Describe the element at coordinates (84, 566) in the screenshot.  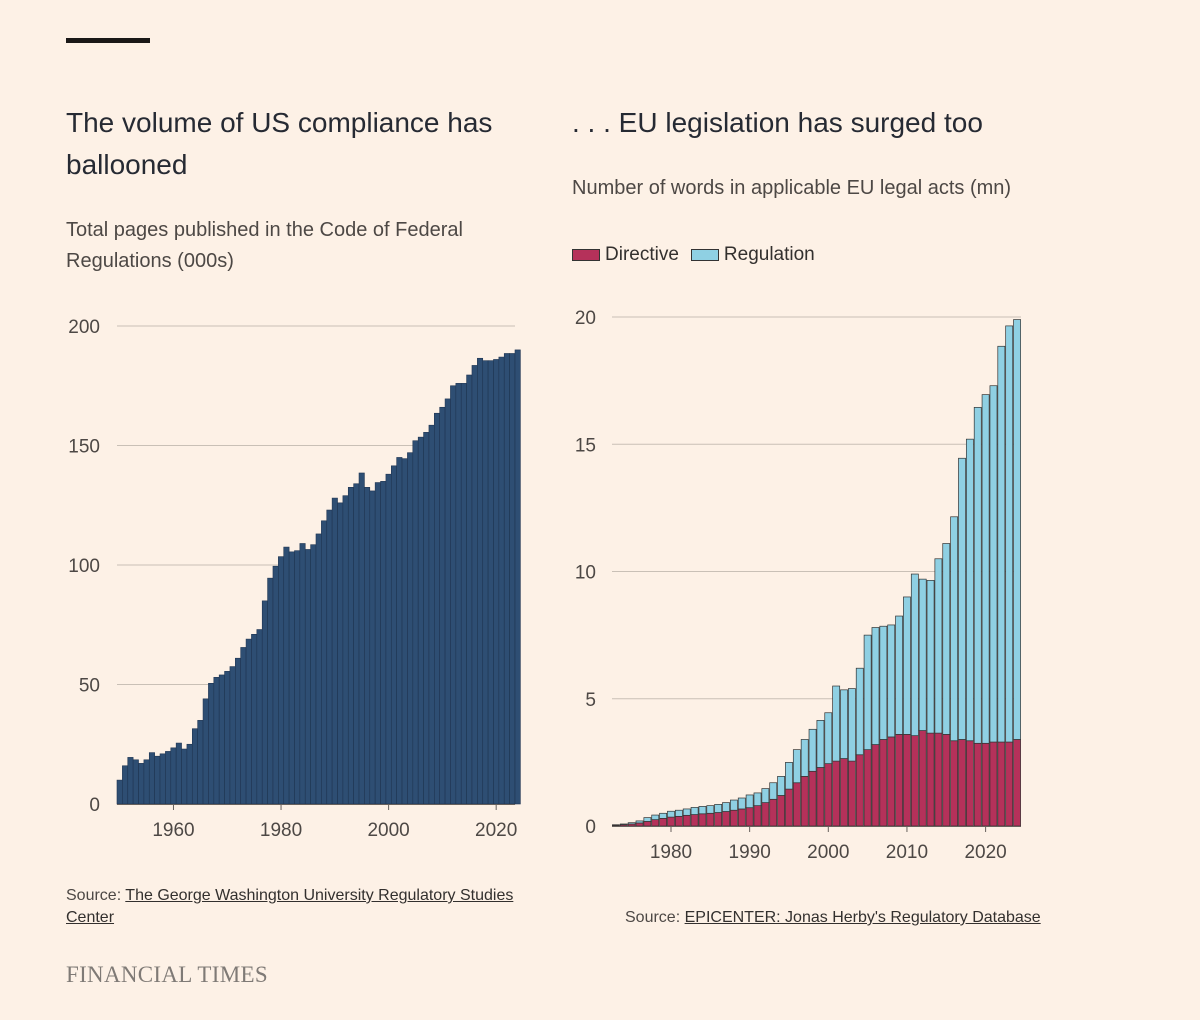
I see `us-chart-y-tick-label: 100` at that location.